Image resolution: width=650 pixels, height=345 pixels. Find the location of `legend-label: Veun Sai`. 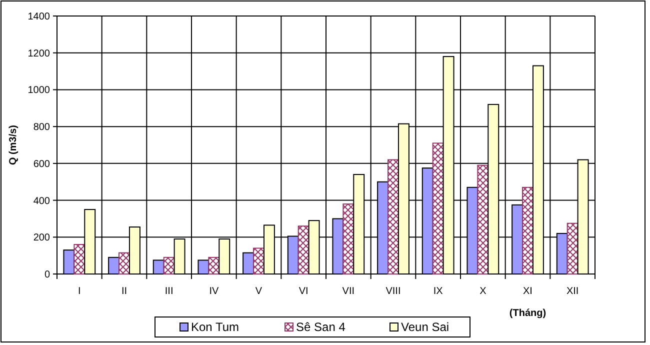

legend-label: Veun Sai is located at coordinates (425, 327).